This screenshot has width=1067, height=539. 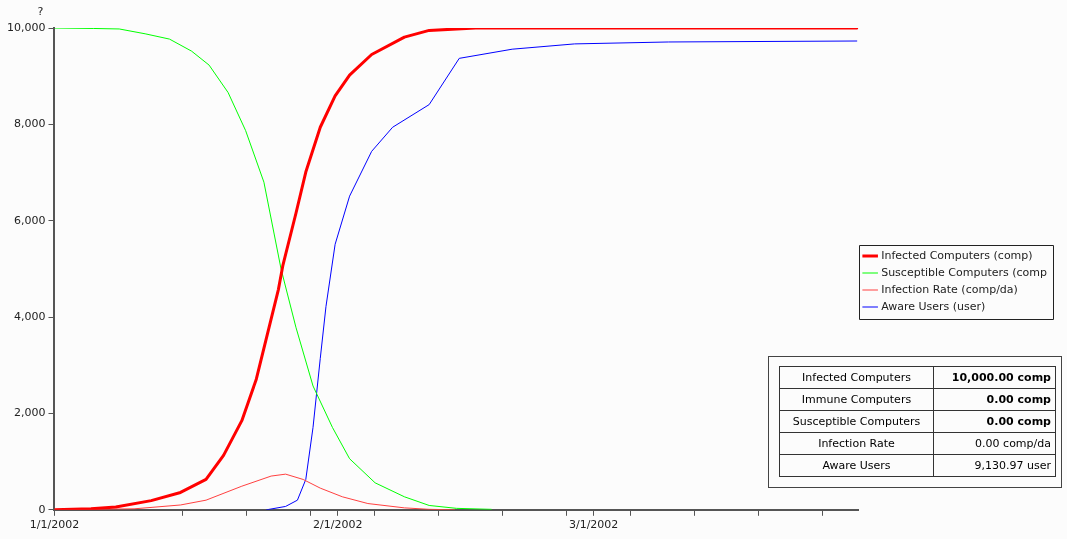 What do you see at coordinates (42, 509) in the screenshot?
I see `y-tick-label: 0` at bounding box center [42, 509].